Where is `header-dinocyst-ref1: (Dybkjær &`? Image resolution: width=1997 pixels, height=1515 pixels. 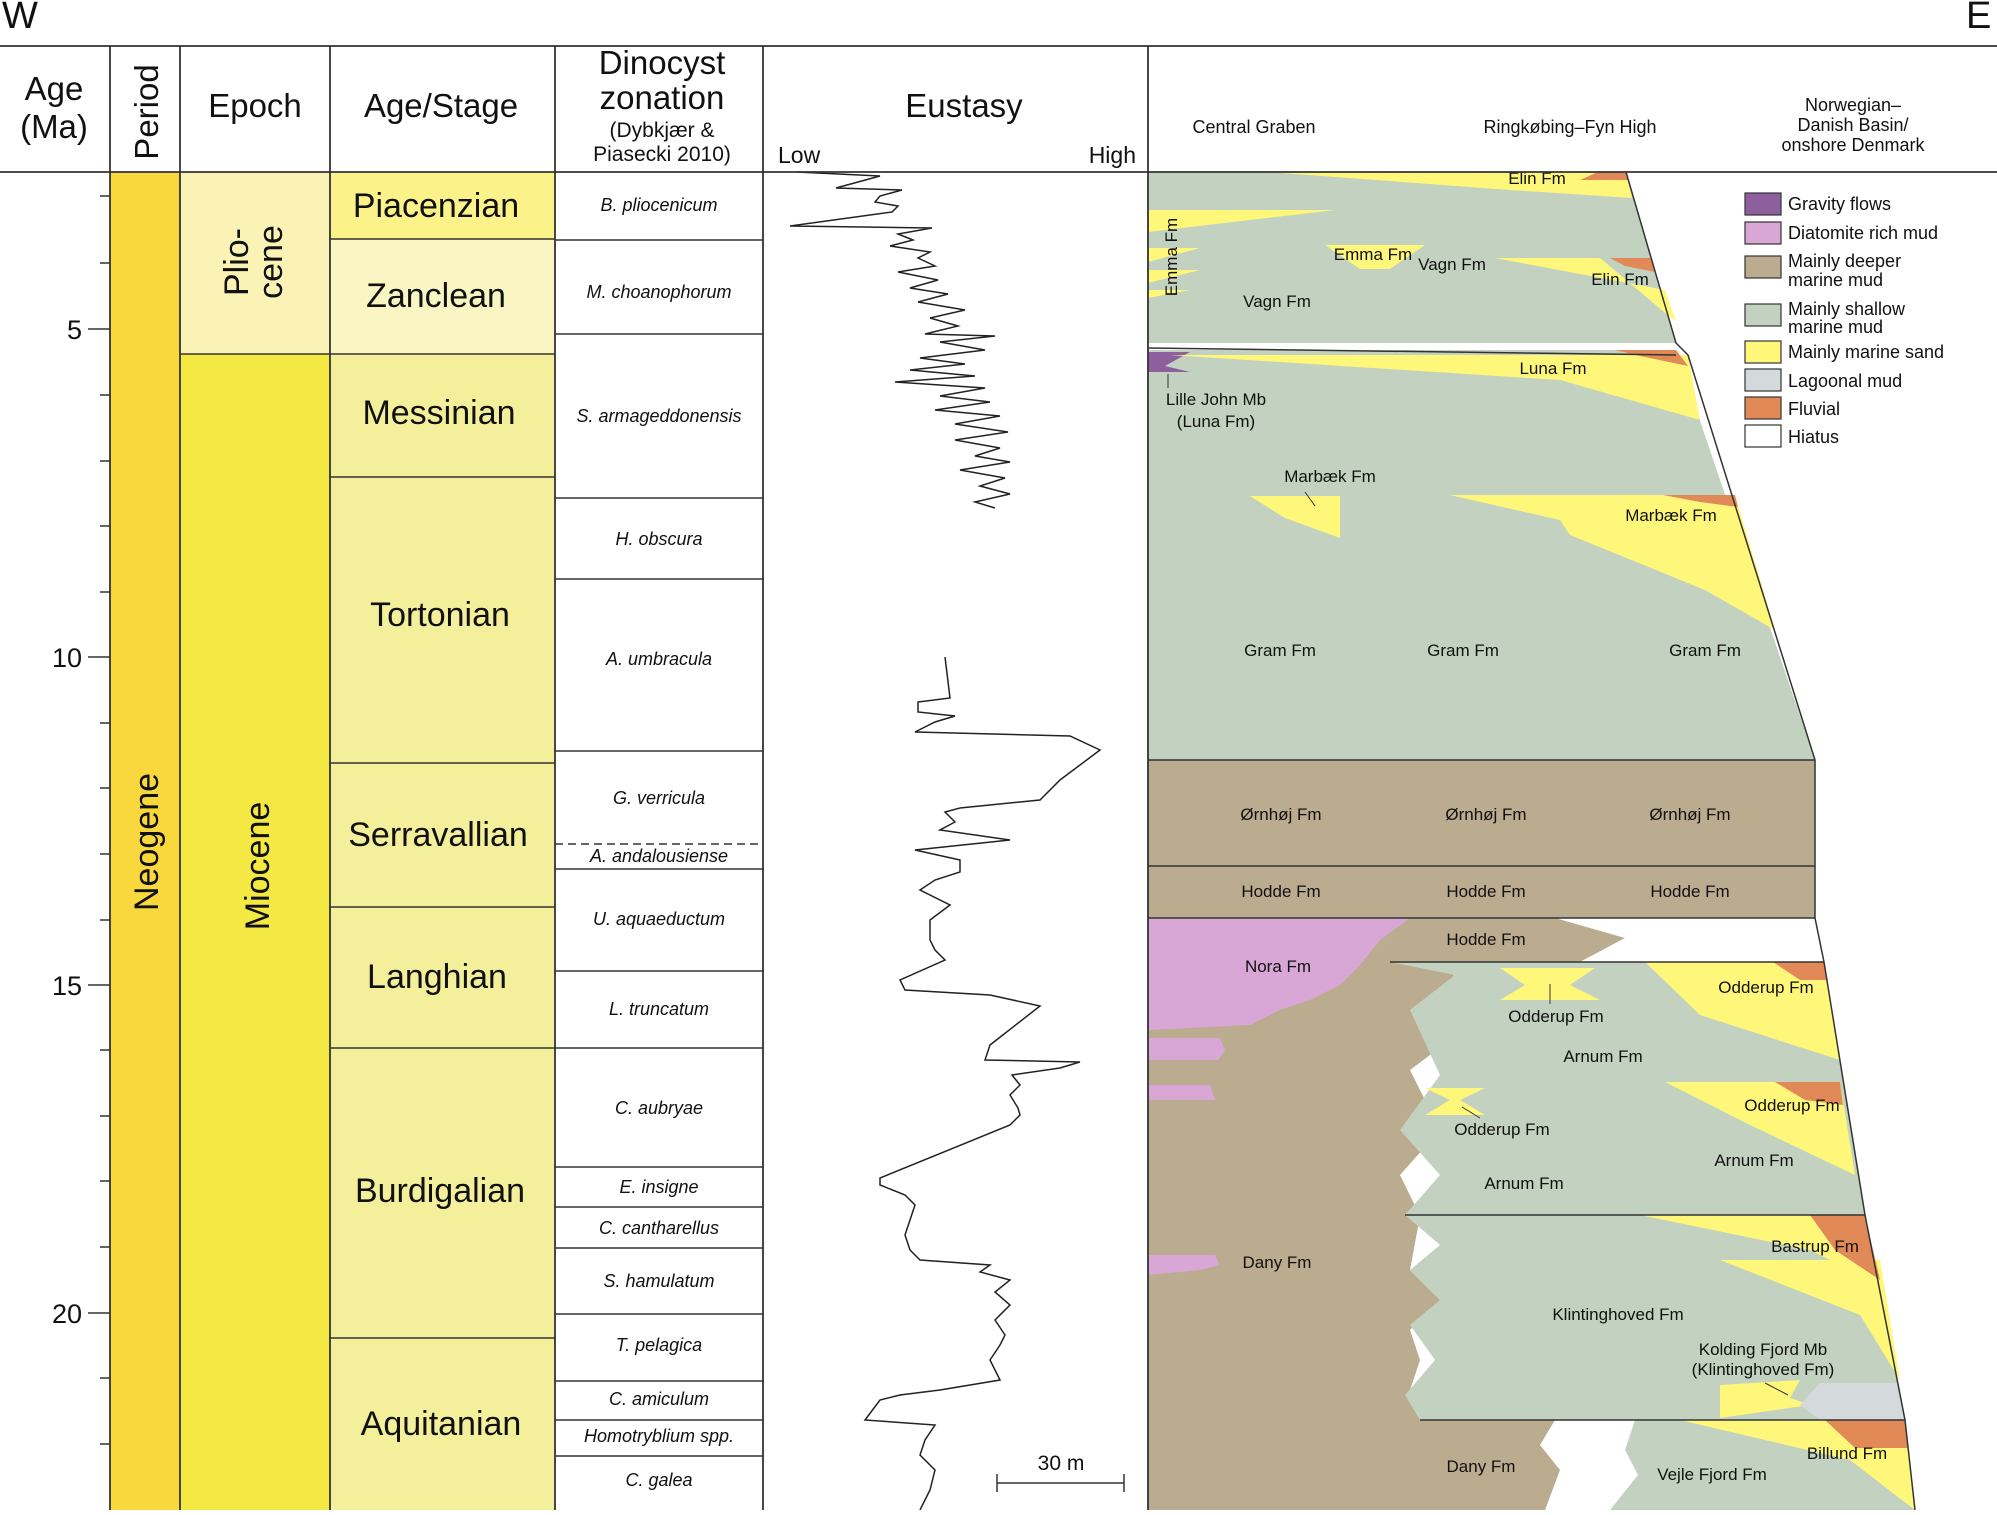 header-dinocyst-ref1: (Dybkjær & is located at coordinates (661, 130).